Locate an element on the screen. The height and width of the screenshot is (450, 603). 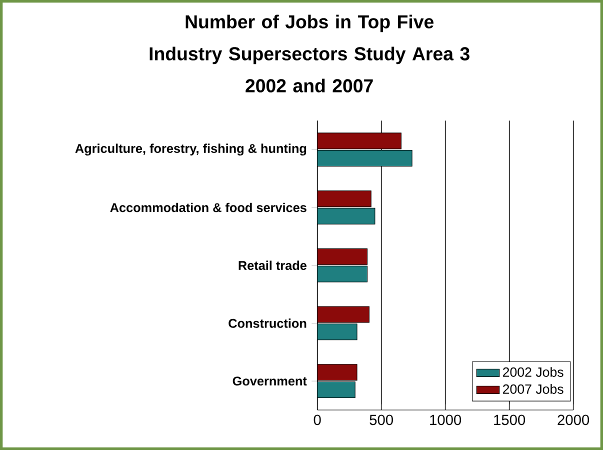
chart-title: Number of Jobs in Top Five Industry Supersectors Study Area 3 is located at coordinates (310, 39).